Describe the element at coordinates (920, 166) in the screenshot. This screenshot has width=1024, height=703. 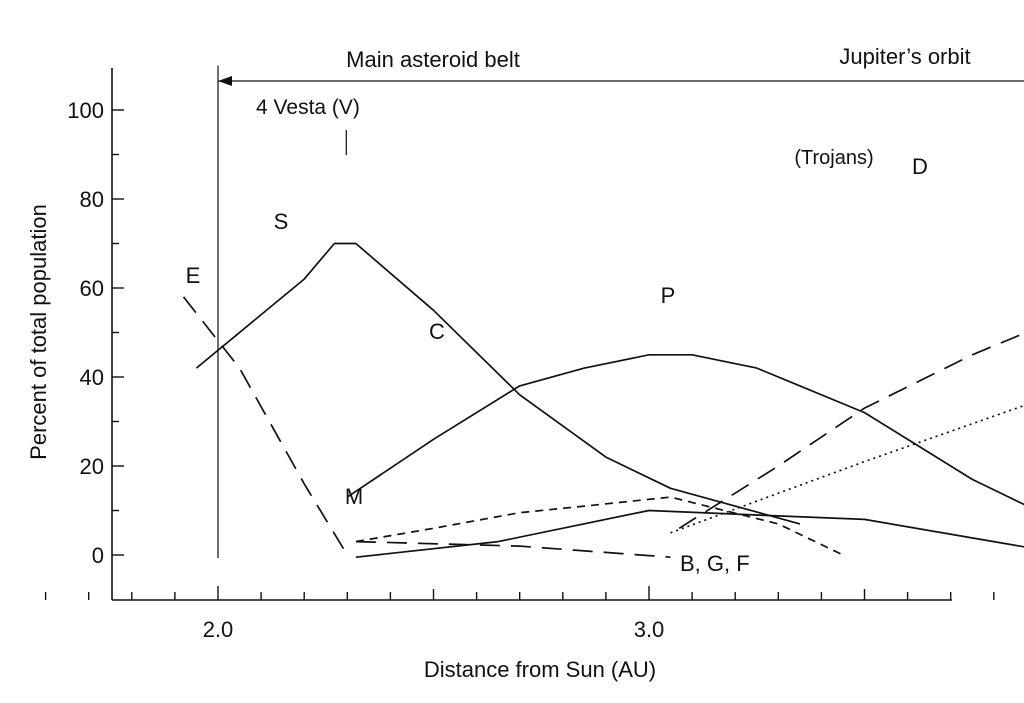
I see `series-label-d: D` at that location.